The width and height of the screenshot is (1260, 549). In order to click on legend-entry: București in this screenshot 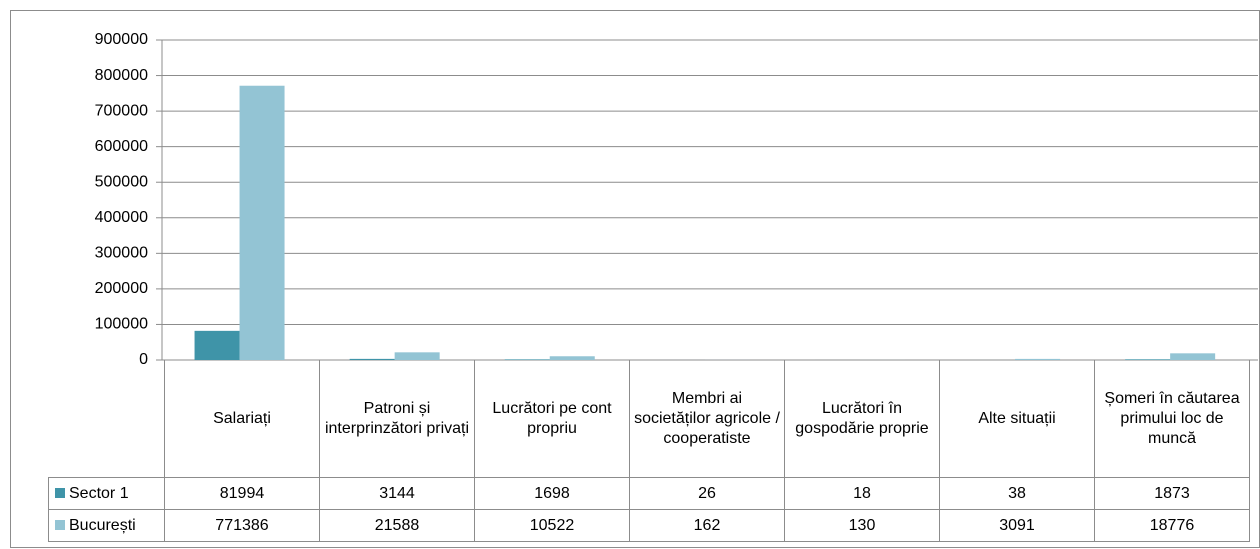, I will do `click(106, 525)`.